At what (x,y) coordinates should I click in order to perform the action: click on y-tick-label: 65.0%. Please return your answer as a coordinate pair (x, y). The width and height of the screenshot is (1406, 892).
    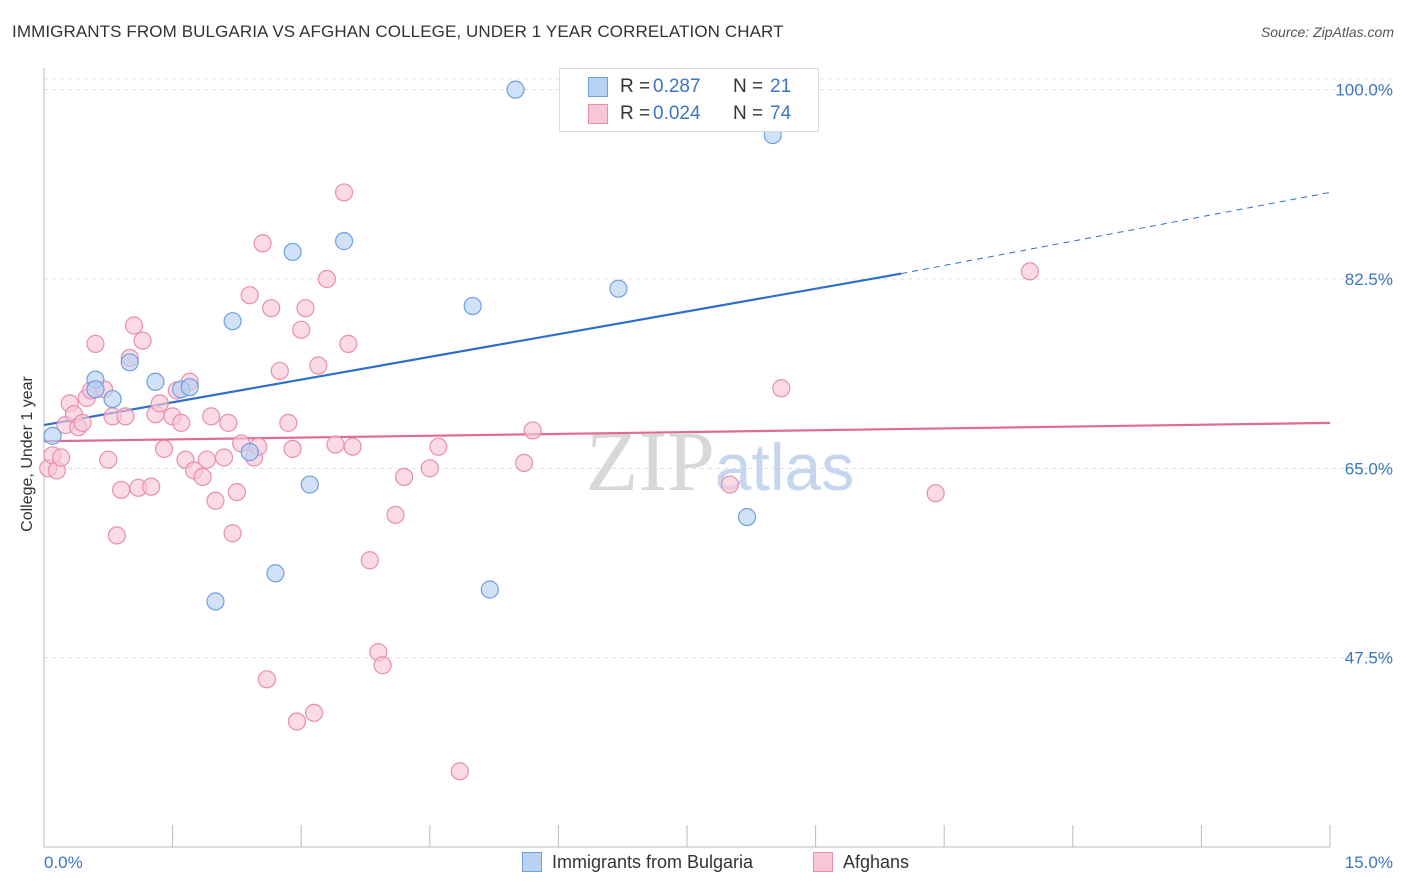
    Looking at the image, I should click on (1369, 468).